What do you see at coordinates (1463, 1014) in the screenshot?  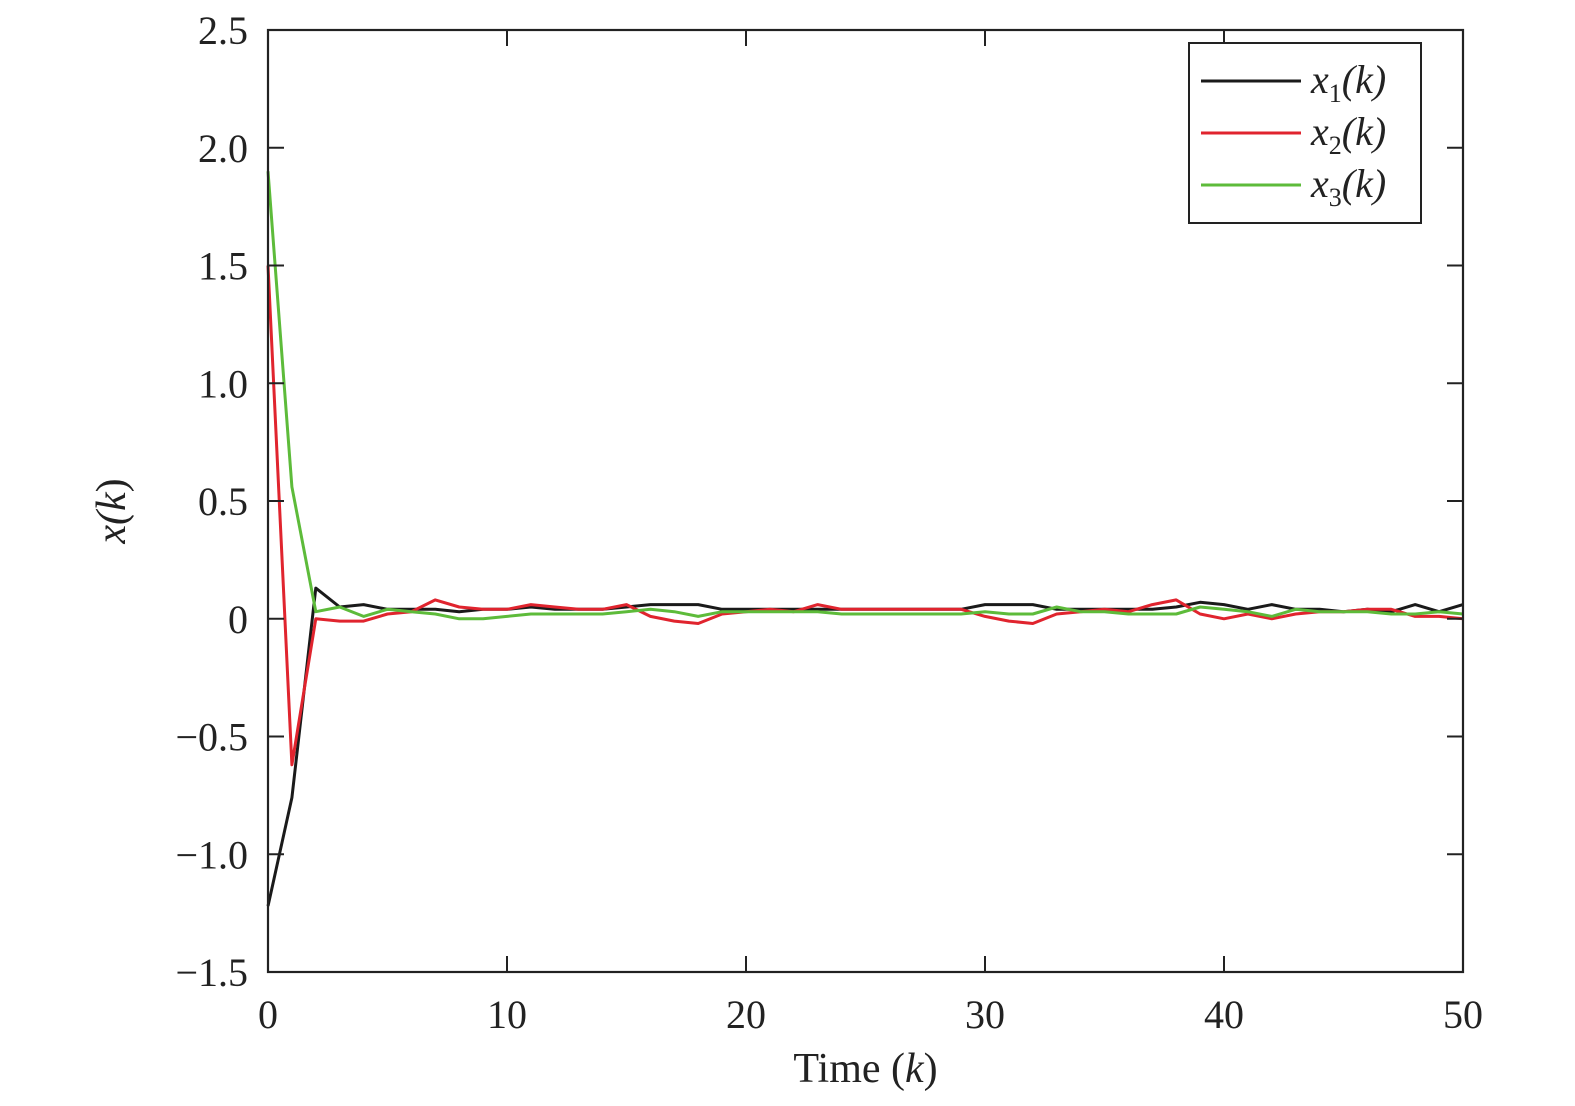 I see `x-tick-label: 50` at bounding box center [1463, 1014].